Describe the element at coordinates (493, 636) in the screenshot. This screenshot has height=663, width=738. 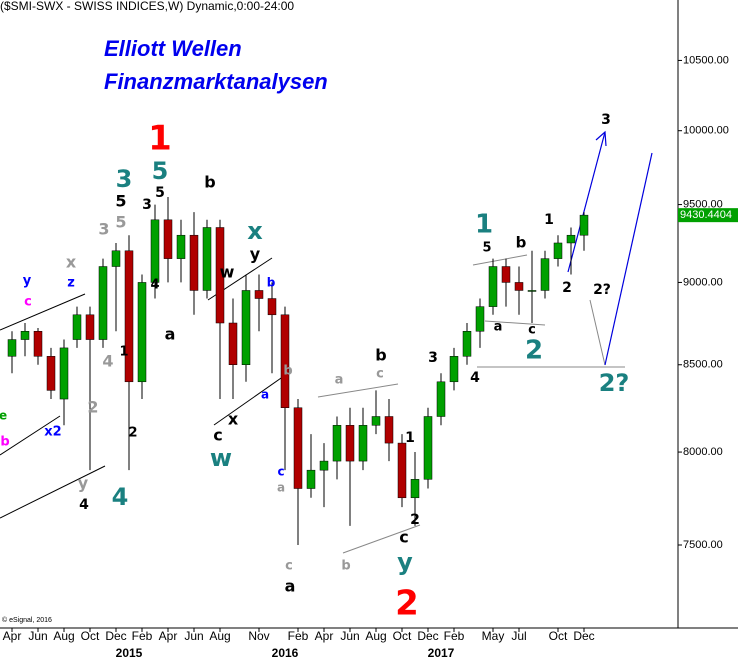
I see `x-tick-label: May` at that location.